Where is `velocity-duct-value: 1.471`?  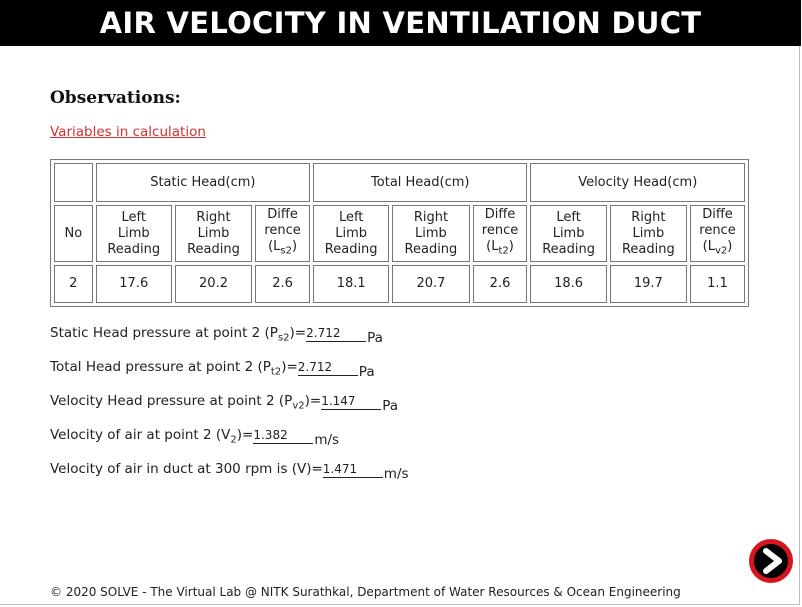
velocity-duct-value: 1.471 is located at coordinates (352, 470).